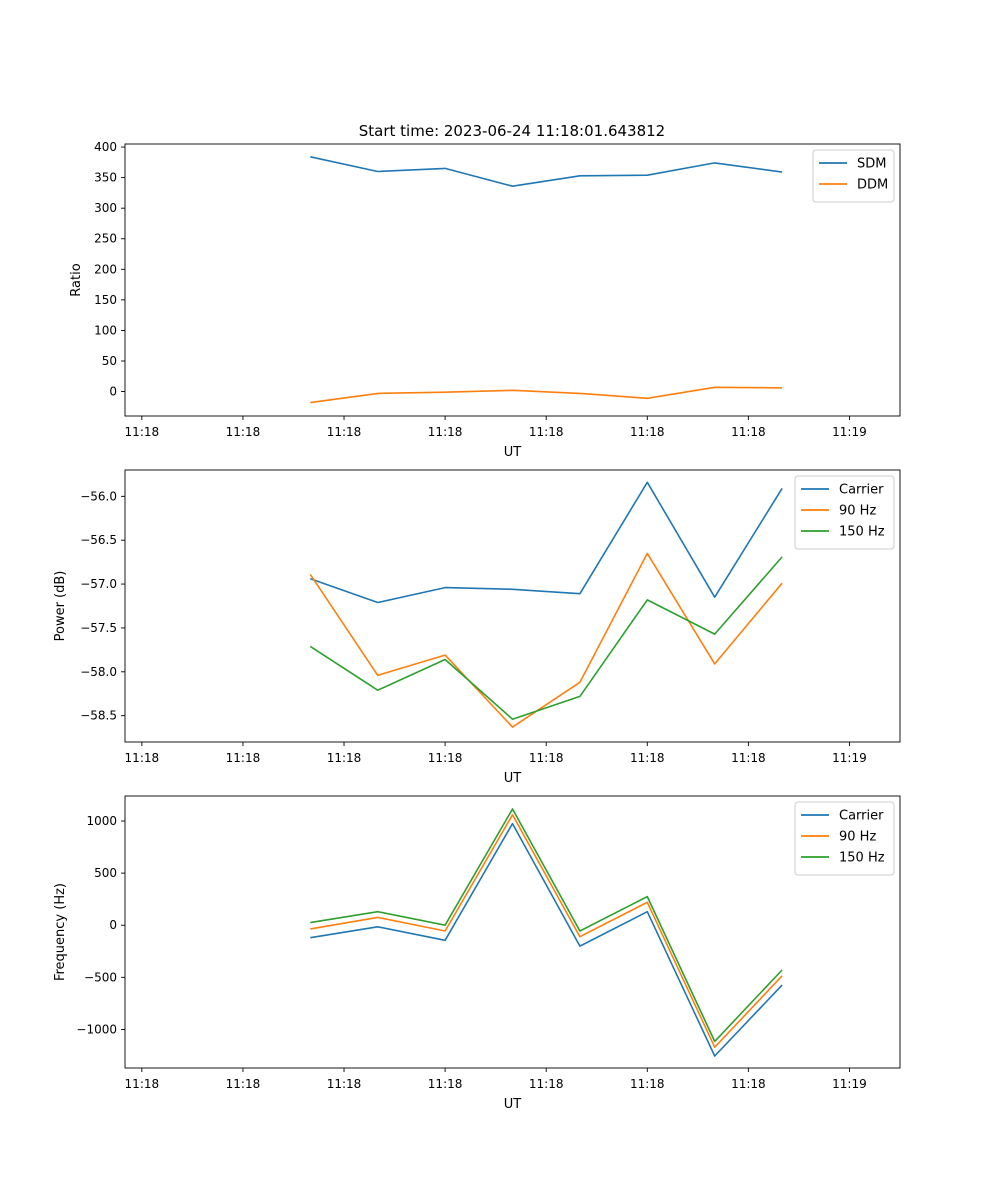 The image size is (1000, 1200). Describe the element at coordinates (76, 279) in the screenshot. I see `y-axis-label: Ratio` at that location.